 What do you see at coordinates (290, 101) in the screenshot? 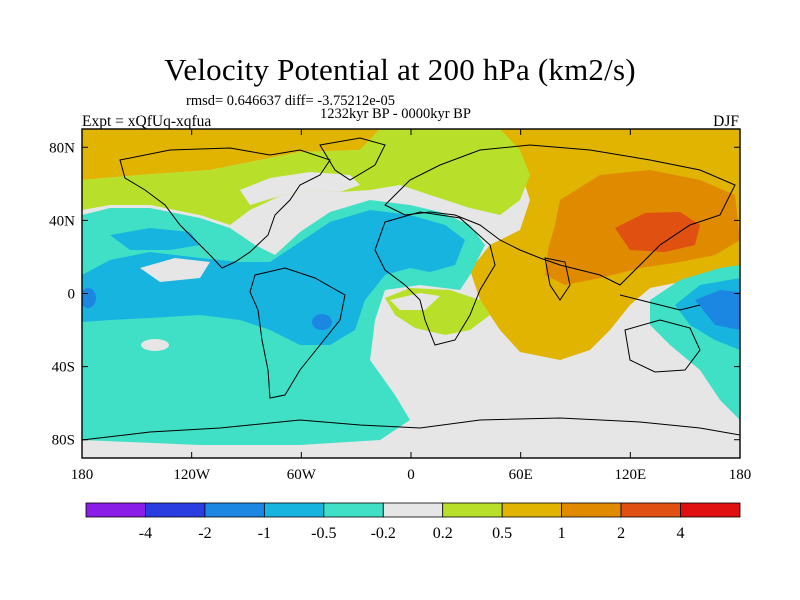
I see `stats-line: rmsd= 0.646637 diff= -3.75212e-05` at bounding box center [290, 101].